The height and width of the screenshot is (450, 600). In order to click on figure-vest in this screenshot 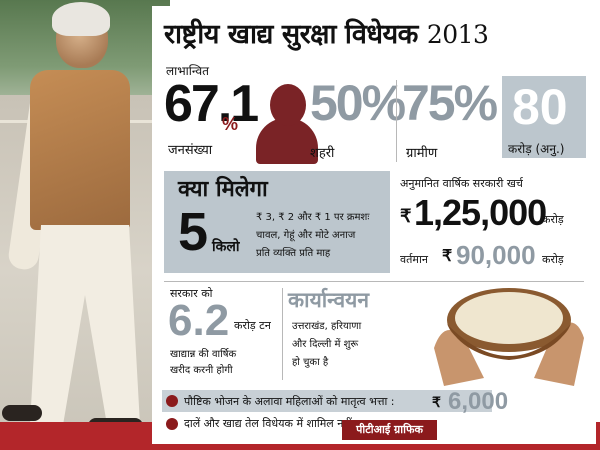, I will do `click(80, 150)`.